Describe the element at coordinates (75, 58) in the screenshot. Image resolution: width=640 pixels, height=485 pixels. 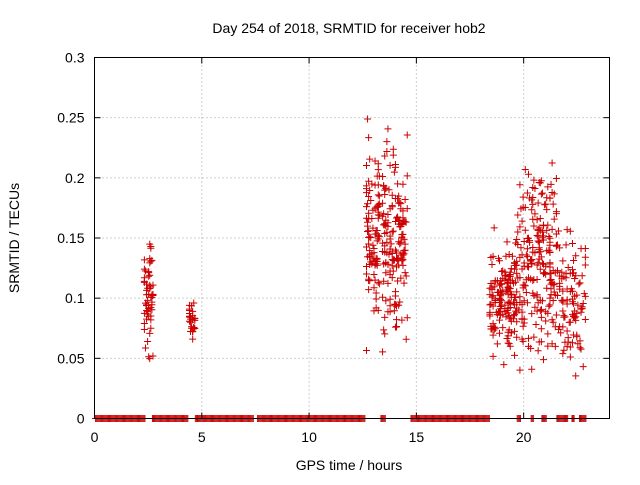
I see `y-tick-label: 0.3` at that location.